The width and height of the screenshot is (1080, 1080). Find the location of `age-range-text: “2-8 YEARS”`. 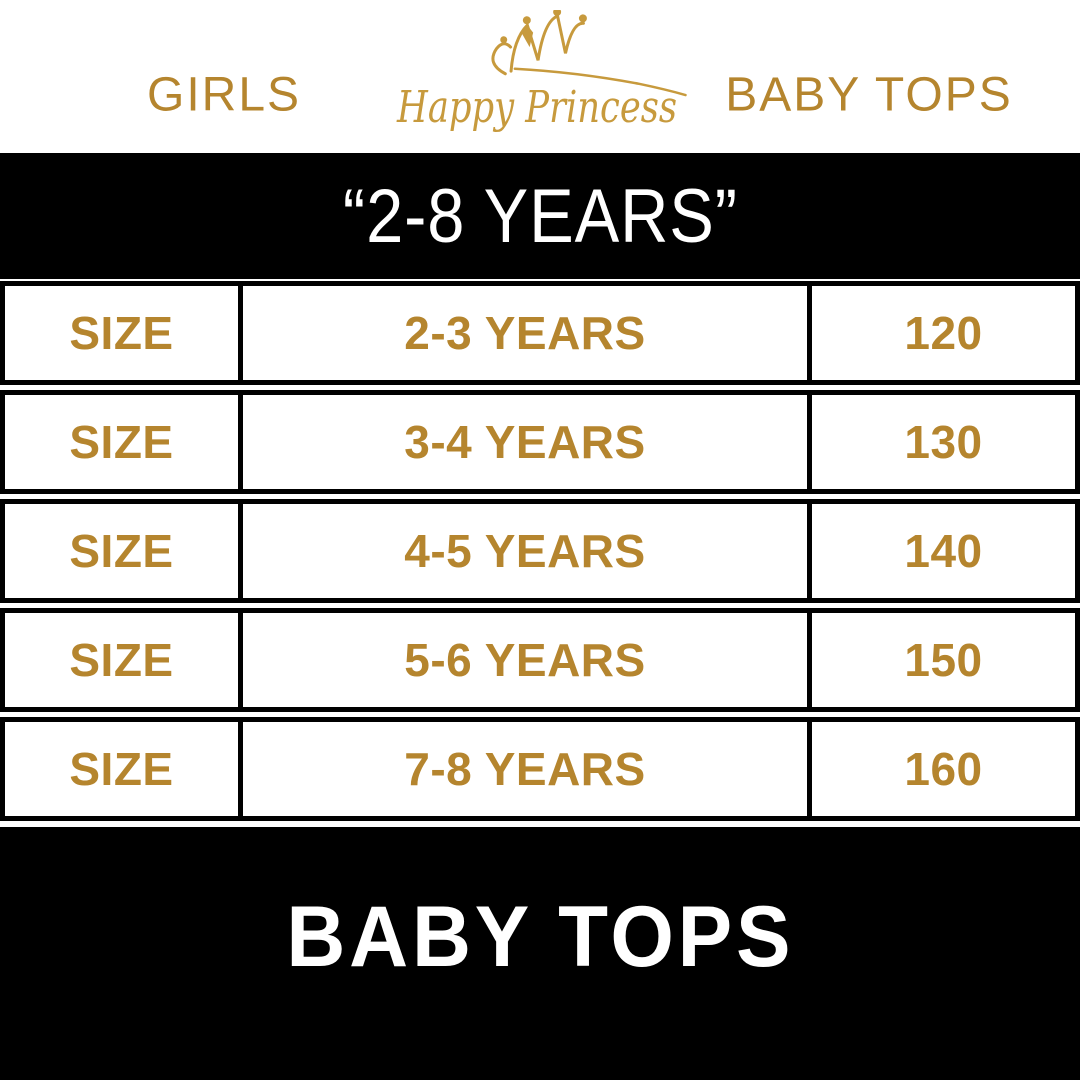

age-range-text: “2-8 YEARS” is located at coordinates (540, 216).